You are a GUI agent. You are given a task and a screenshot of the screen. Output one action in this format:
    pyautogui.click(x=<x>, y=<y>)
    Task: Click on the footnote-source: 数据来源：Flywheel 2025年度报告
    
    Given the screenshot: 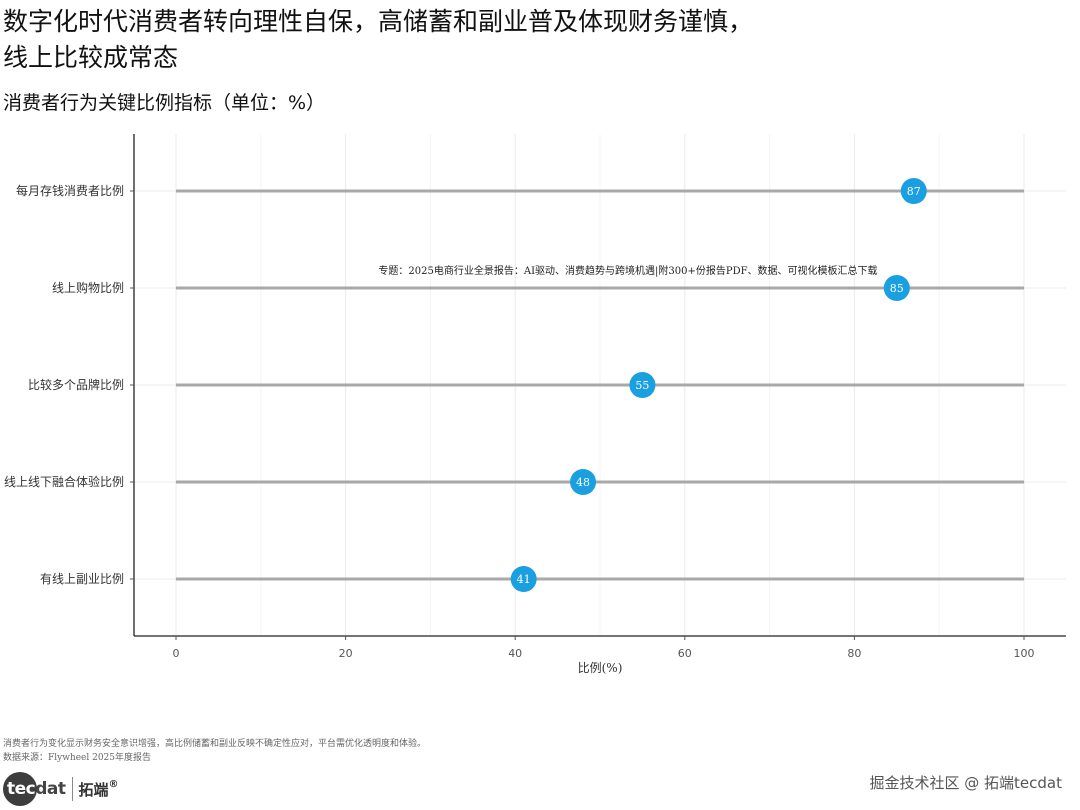 What is the action you would take?
    pyautogui.click(x=77, y=758)
    